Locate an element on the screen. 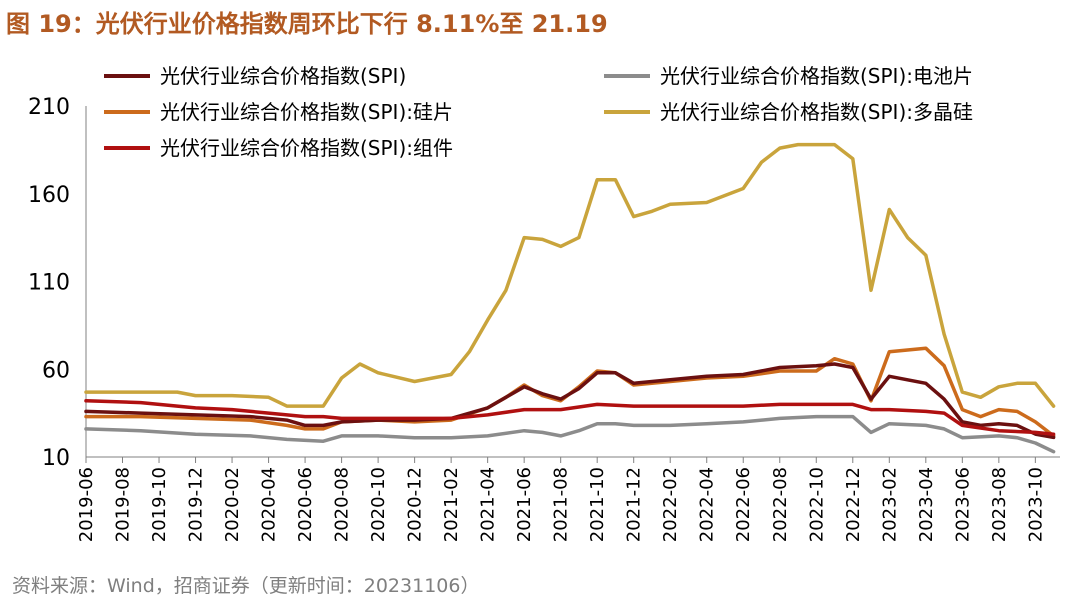 This screenshot has height=602, width=1080. x-tick-label: 2020-12 is located at coordinates (415, 504).